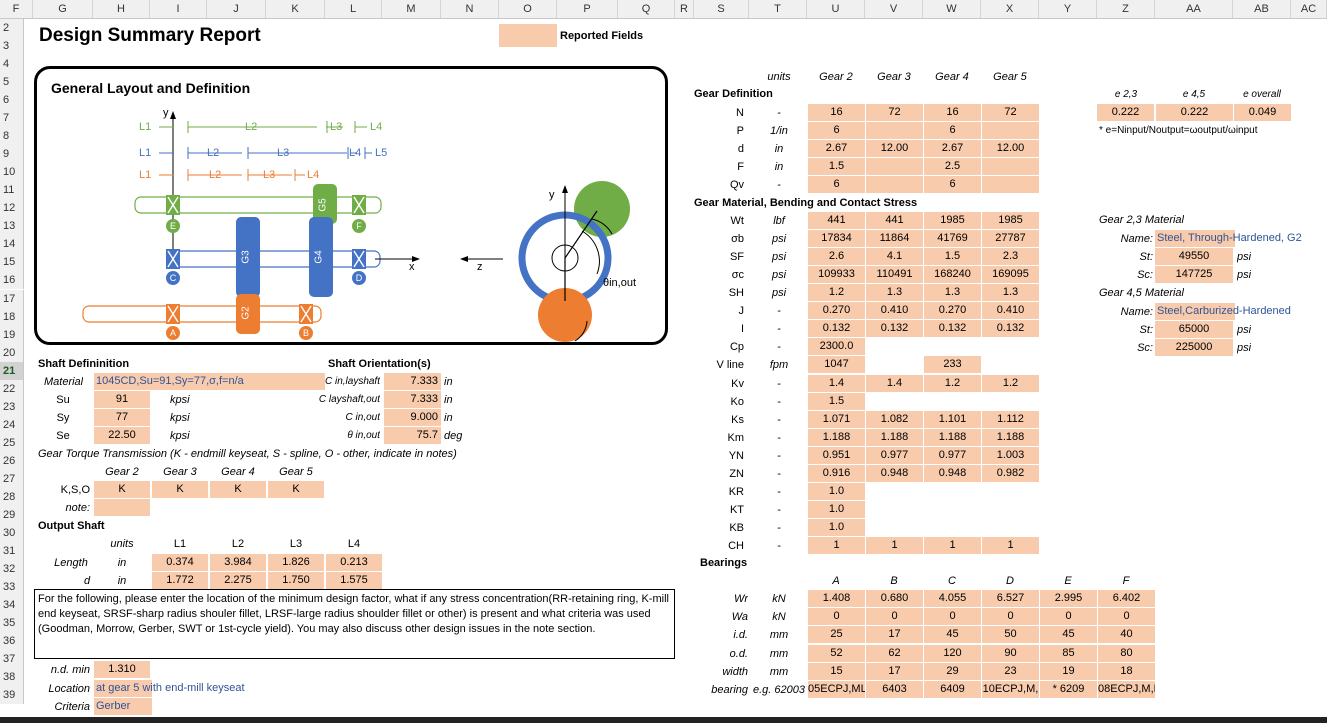  What do you see at coordinates (1126, 653) in the screenshot?
I see `bearing-cell: 80` at bounding box center [1126, 653].